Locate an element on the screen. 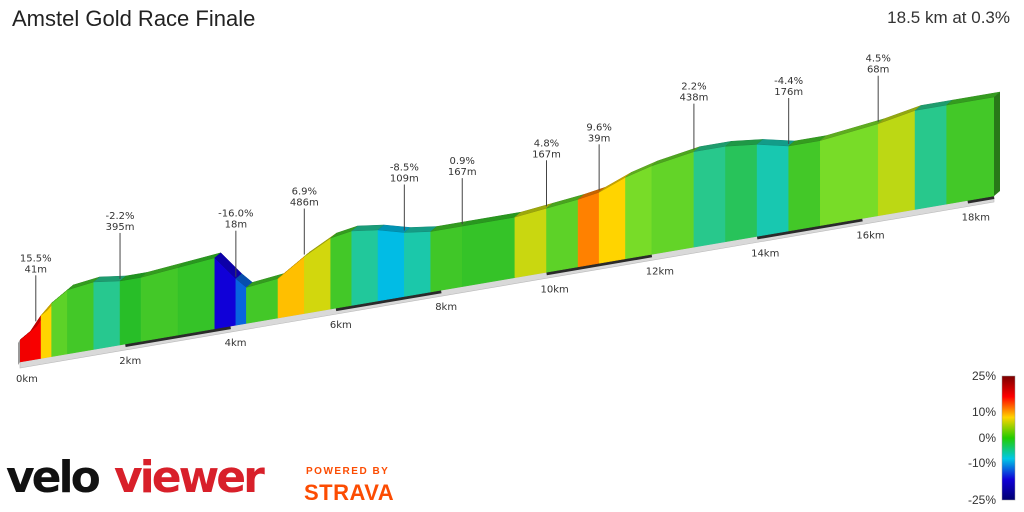 This screenshot has height=512, width=1024. x-tick-label: 6km is located at coordinates (341, 325).